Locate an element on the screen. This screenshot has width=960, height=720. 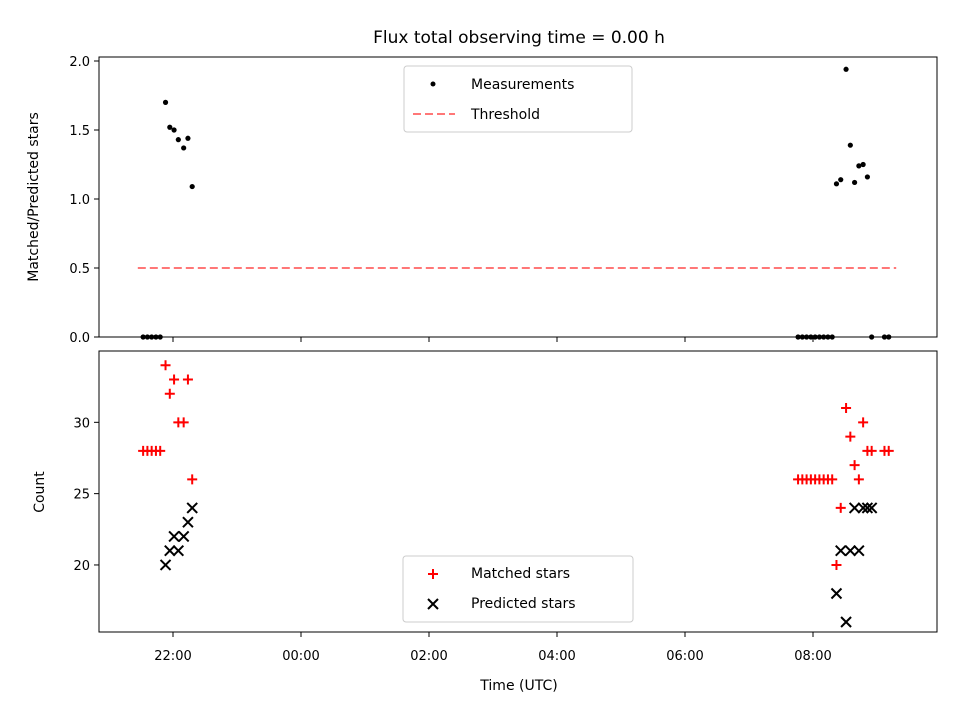
top-legend: Measurements Threshold is located at coordinates (518, 99).